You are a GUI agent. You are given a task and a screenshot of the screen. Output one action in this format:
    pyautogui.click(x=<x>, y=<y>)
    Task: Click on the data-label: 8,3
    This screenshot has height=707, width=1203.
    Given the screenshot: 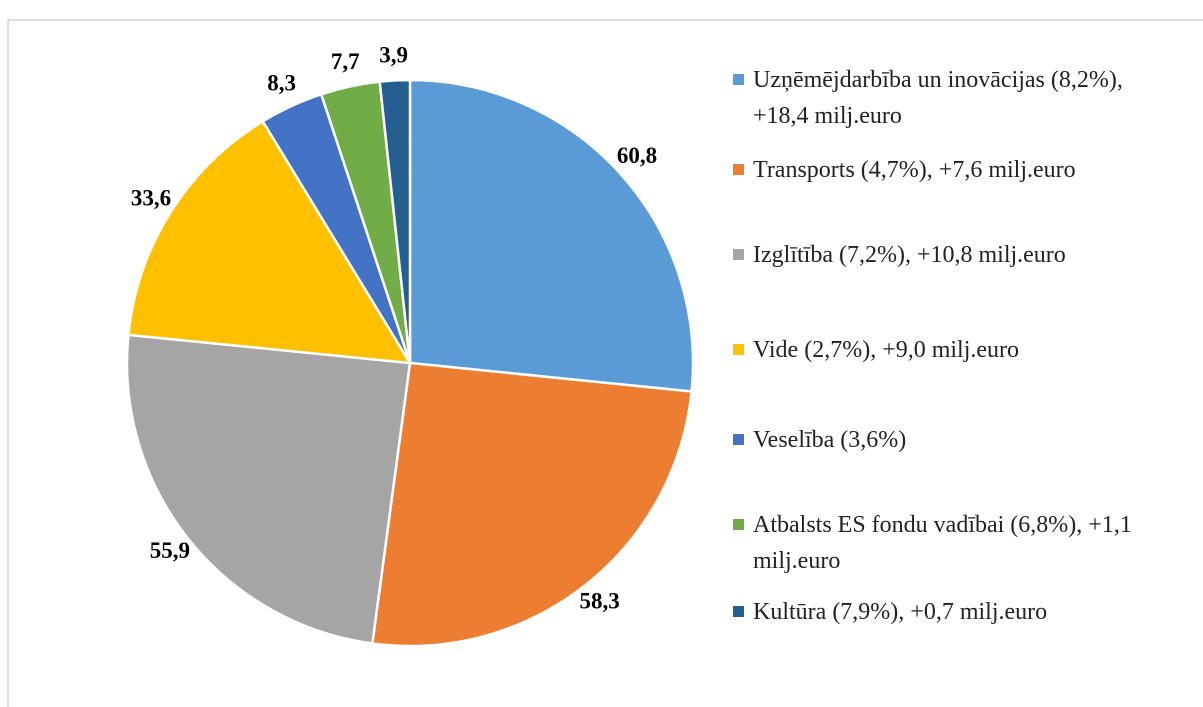 What is the action you would take?
    pyautogui.click(x=281, y=83)
    